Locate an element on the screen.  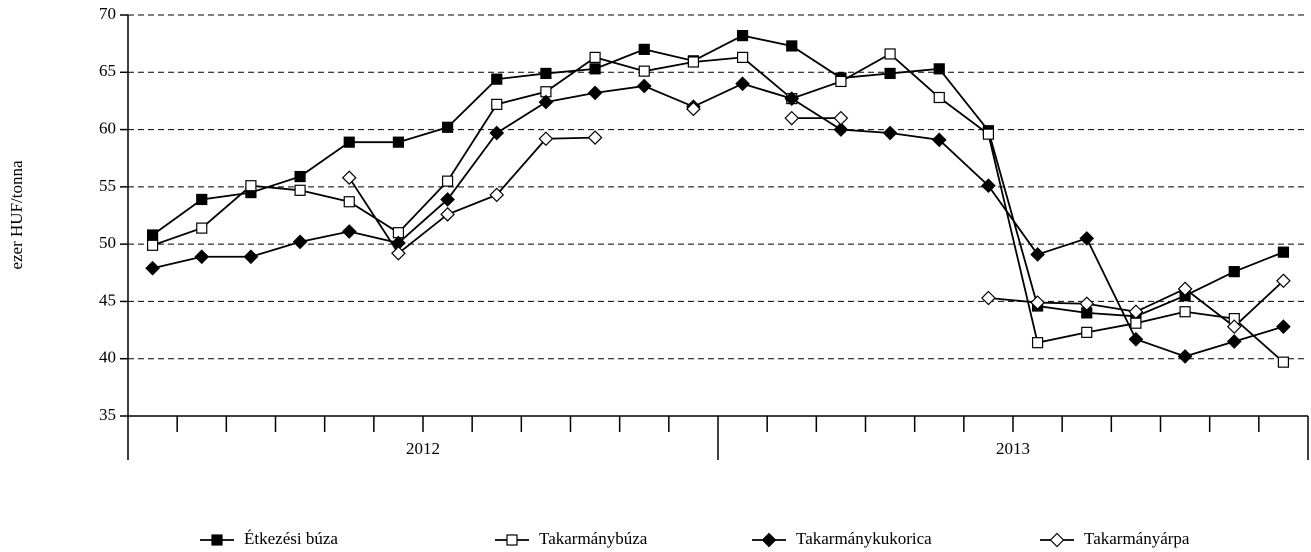
y-tick-label: 40 is located at coordinates (107, 357).